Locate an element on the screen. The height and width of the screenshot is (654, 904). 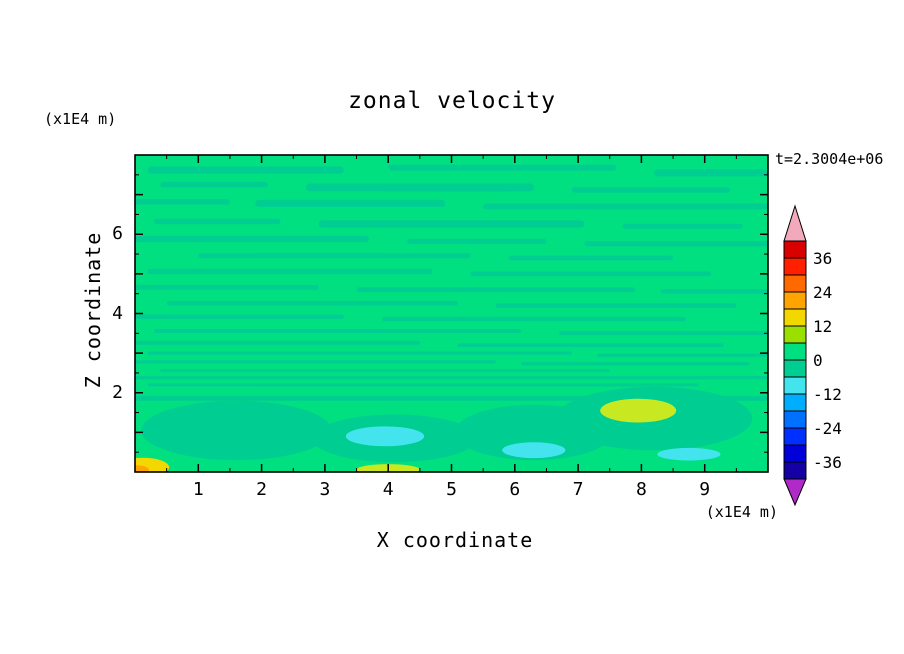
x-tick-label: 9 is located at coordinates (705, 489).